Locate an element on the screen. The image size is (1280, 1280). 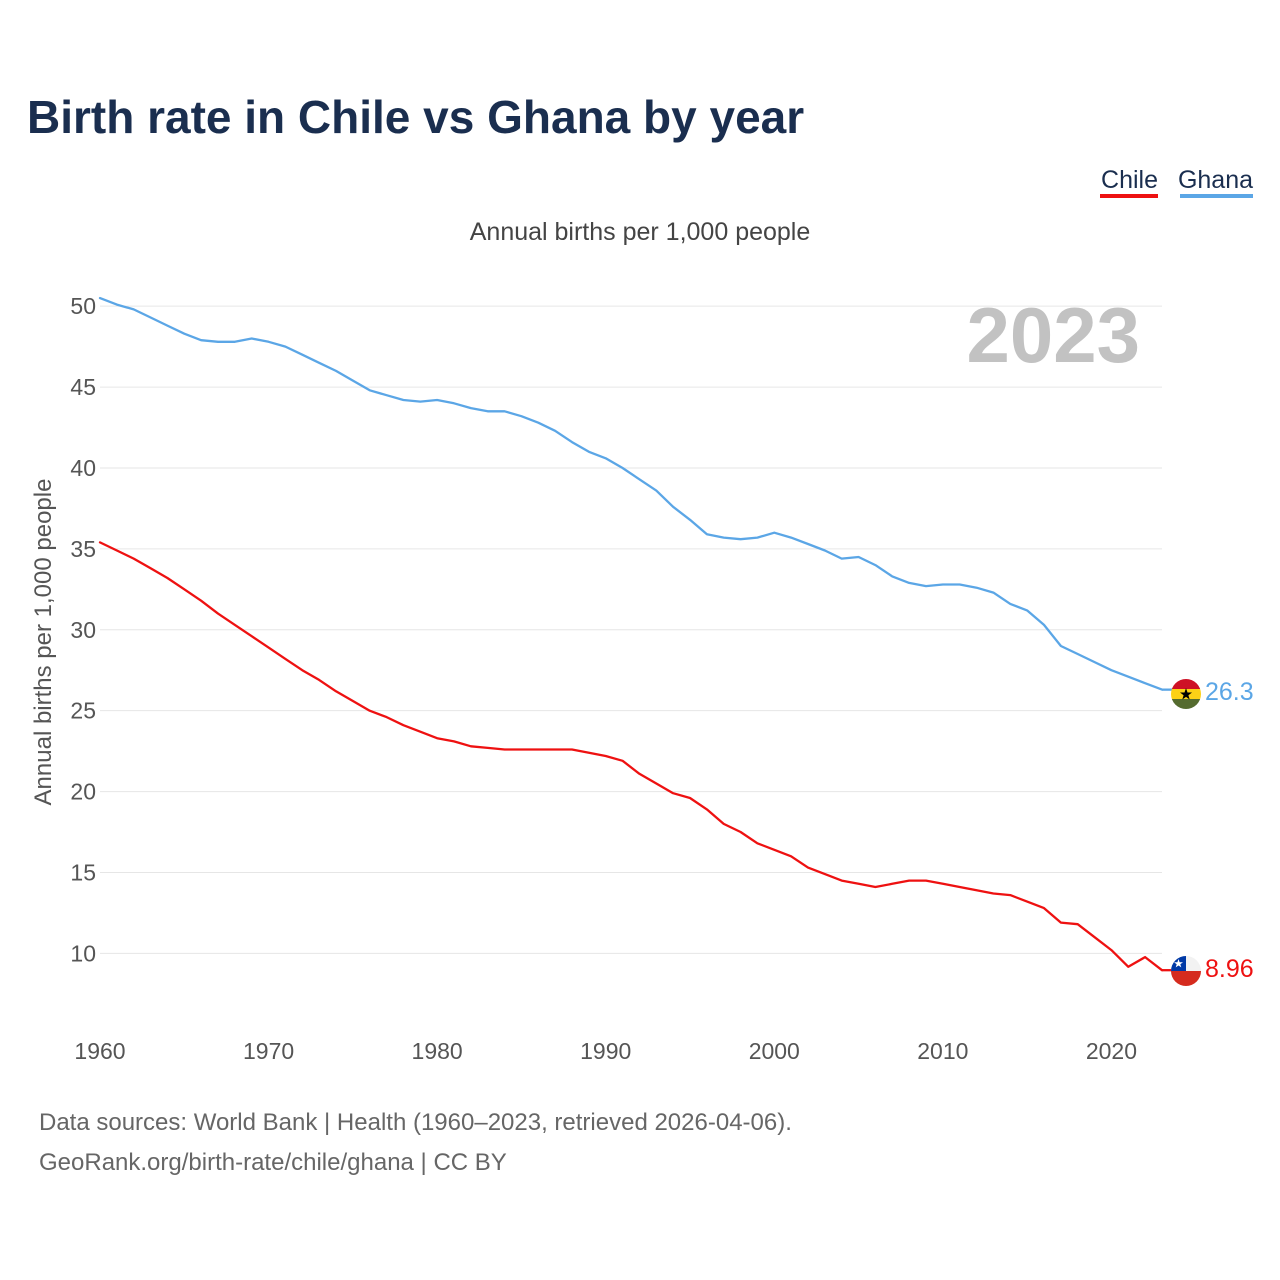
legend-label-chile: Chile is located at coordinates (1129, 180).